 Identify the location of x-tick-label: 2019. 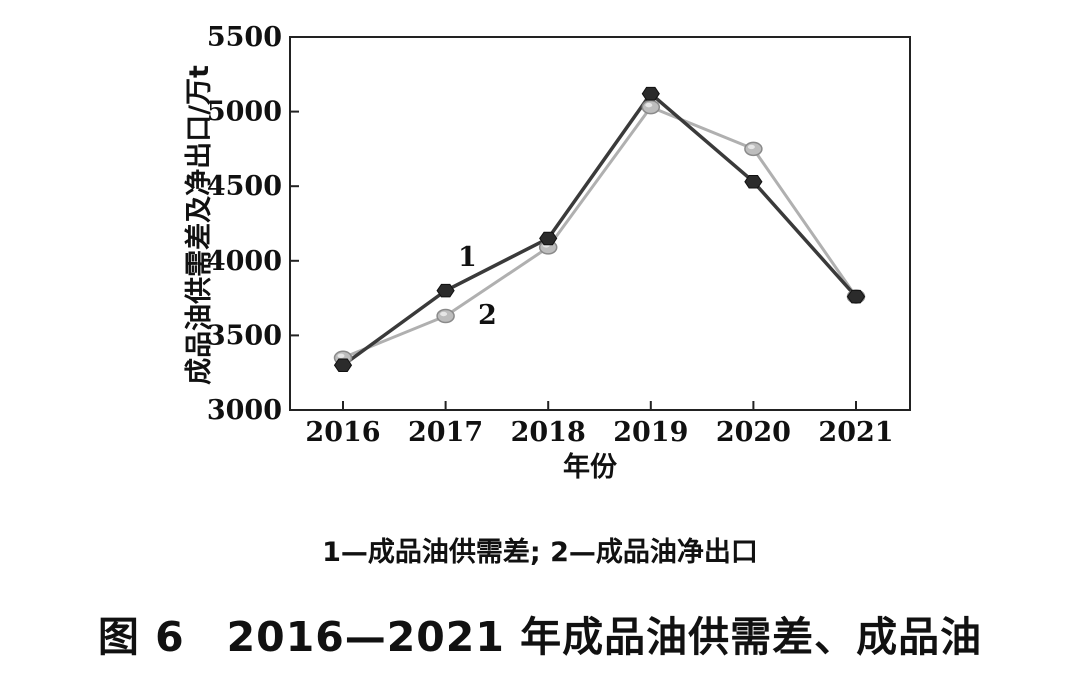
(650, 432).